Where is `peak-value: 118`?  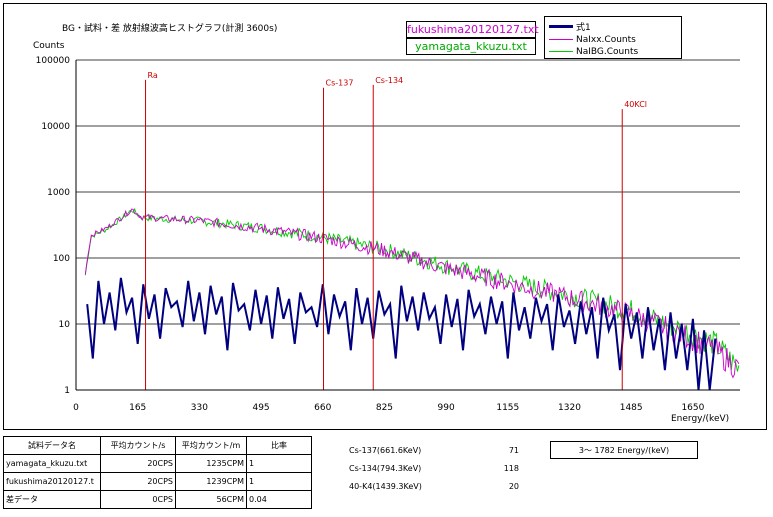
peak-value: 118 is located at coordinates (511, 468).